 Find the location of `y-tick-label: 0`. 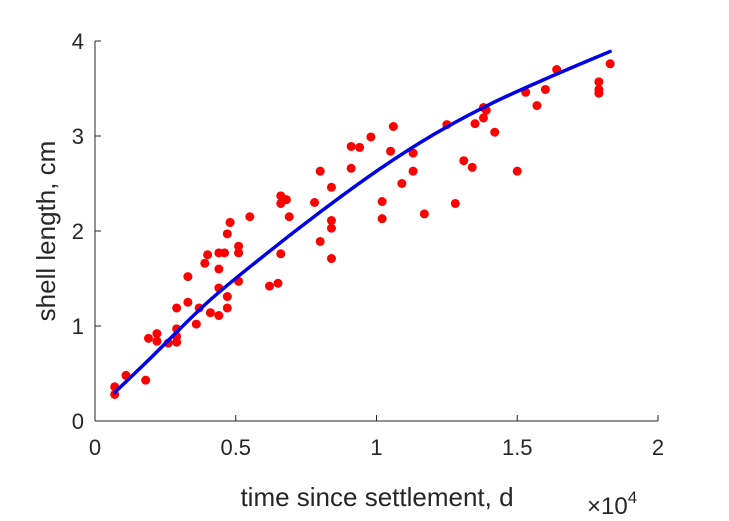

y-tick-label: 0 is located at coordinates (78, 421).